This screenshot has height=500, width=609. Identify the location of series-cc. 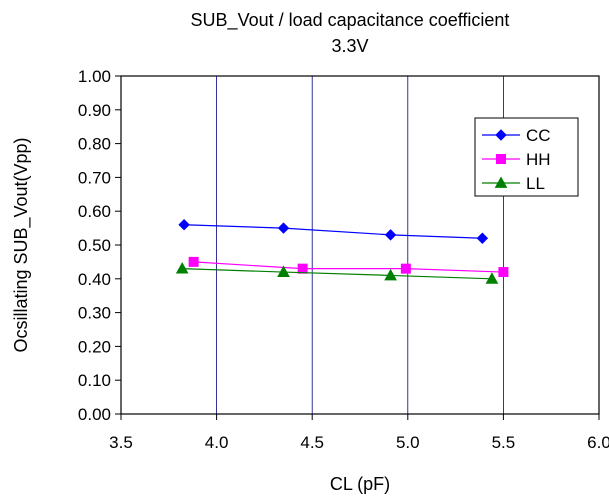
(333, 231).